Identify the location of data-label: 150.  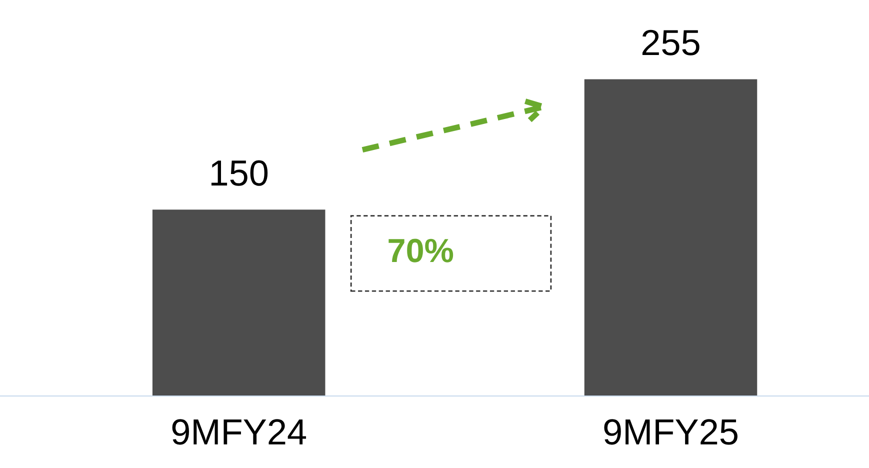
(239, 173).